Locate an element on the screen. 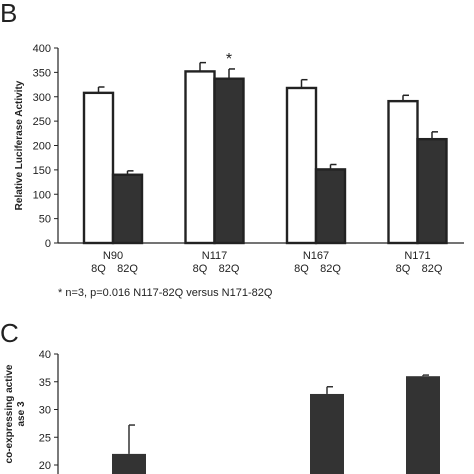 The image size is (474, 474). panel-b-y-tick-label: 300 is located at coordinates (42, 98).